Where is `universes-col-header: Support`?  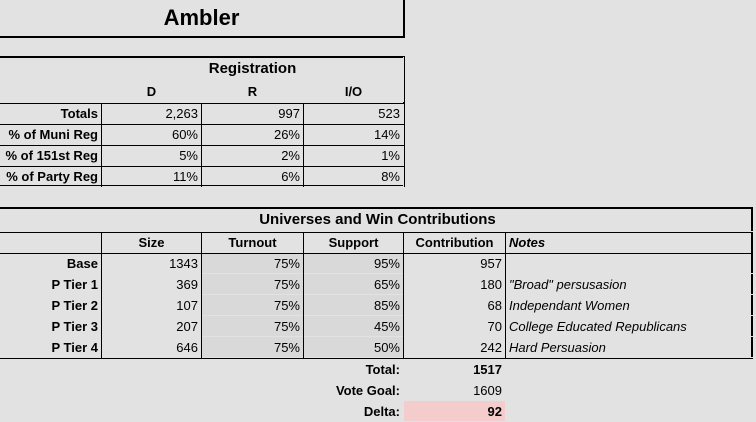 universes-col-header: Support is located at coordinates (354, 242).